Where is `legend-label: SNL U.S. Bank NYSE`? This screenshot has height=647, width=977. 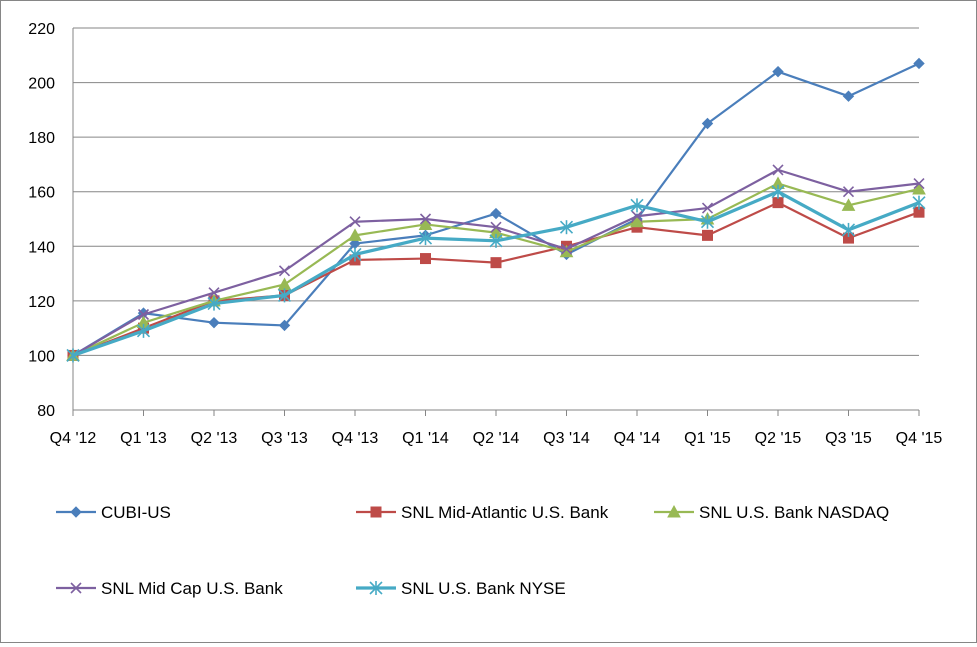
legend-label: SNL U.S. Bank NYSE is located at coordinates (483, 588).